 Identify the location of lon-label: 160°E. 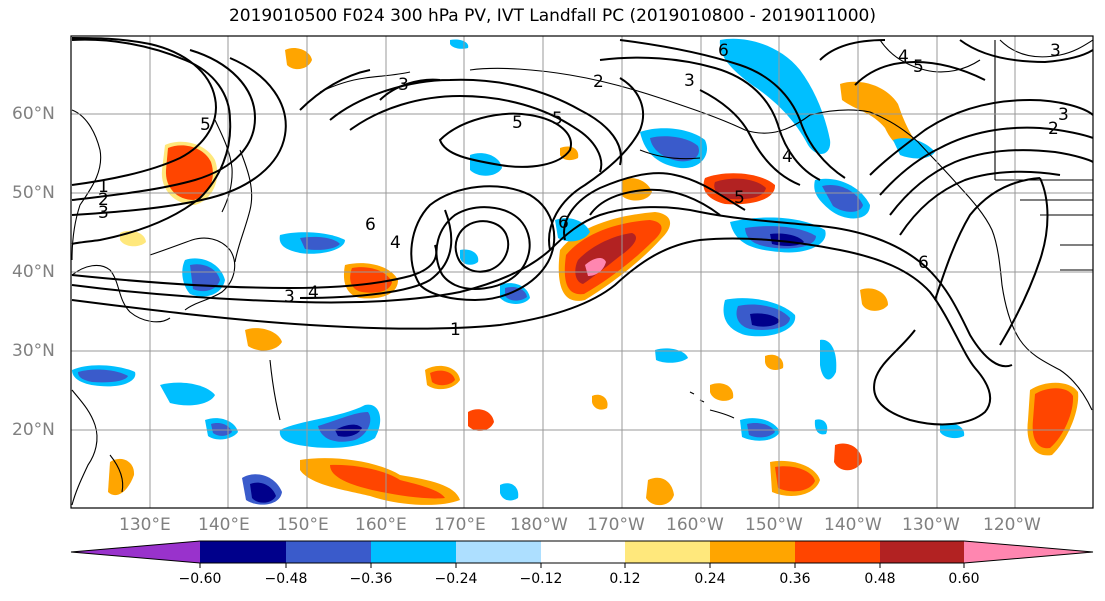
(381, 525).